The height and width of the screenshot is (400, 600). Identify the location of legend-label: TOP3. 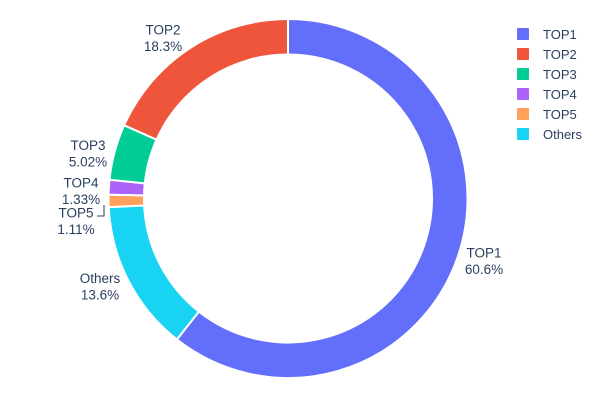
(560, 74).